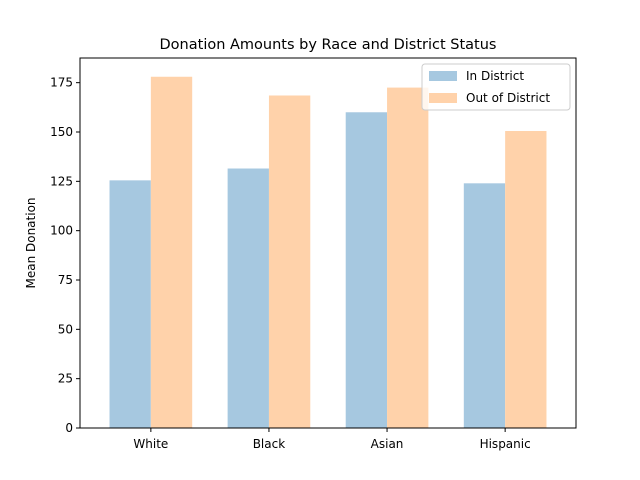 The image size is (640, 480). Describe the element at coordinates (387, 444) in the screenshot. I see `x-tick-label: Asian` at that location.